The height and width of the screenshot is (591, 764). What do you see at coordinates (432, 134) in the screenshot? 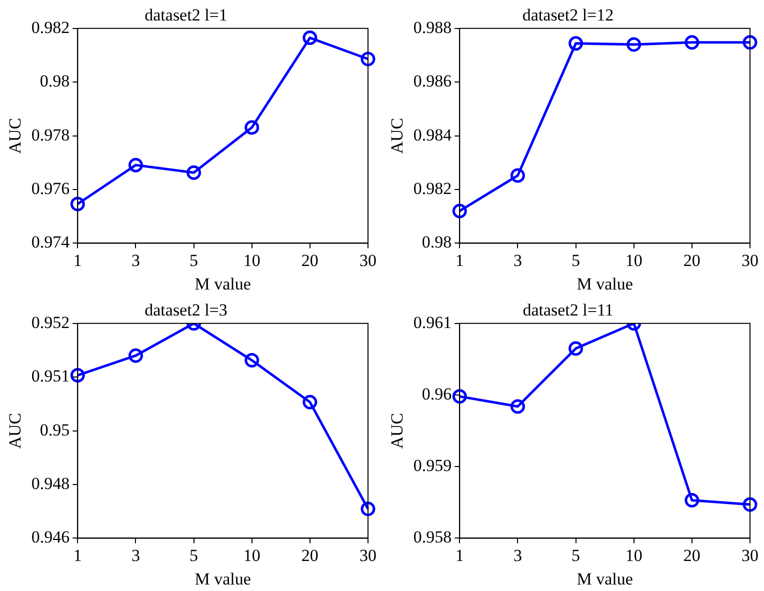
I see `y-tick-label: 0.984` at bounding box center [432, 134].